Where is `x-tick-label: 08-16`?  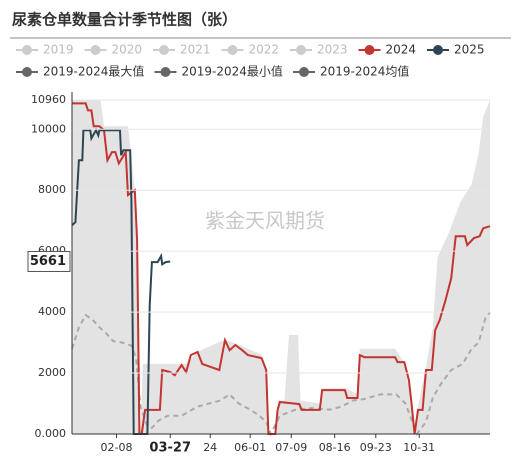
x-tick-label: 08-16 is located at coordinates (335, 447).